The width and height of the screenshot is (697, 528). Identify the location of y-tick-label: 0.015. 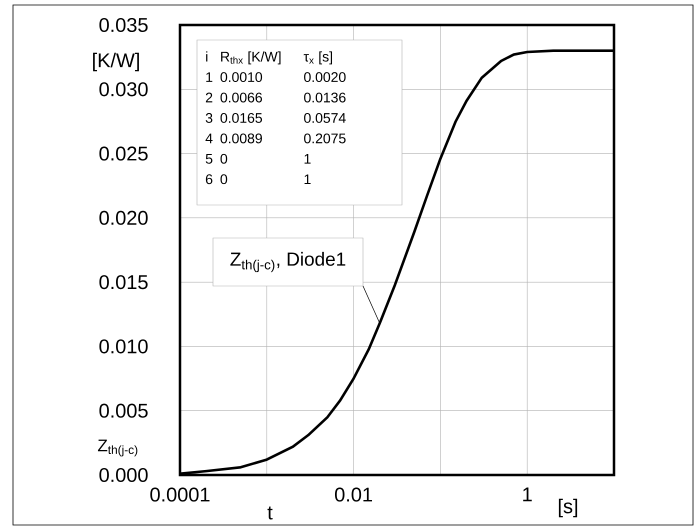
(123, 282).